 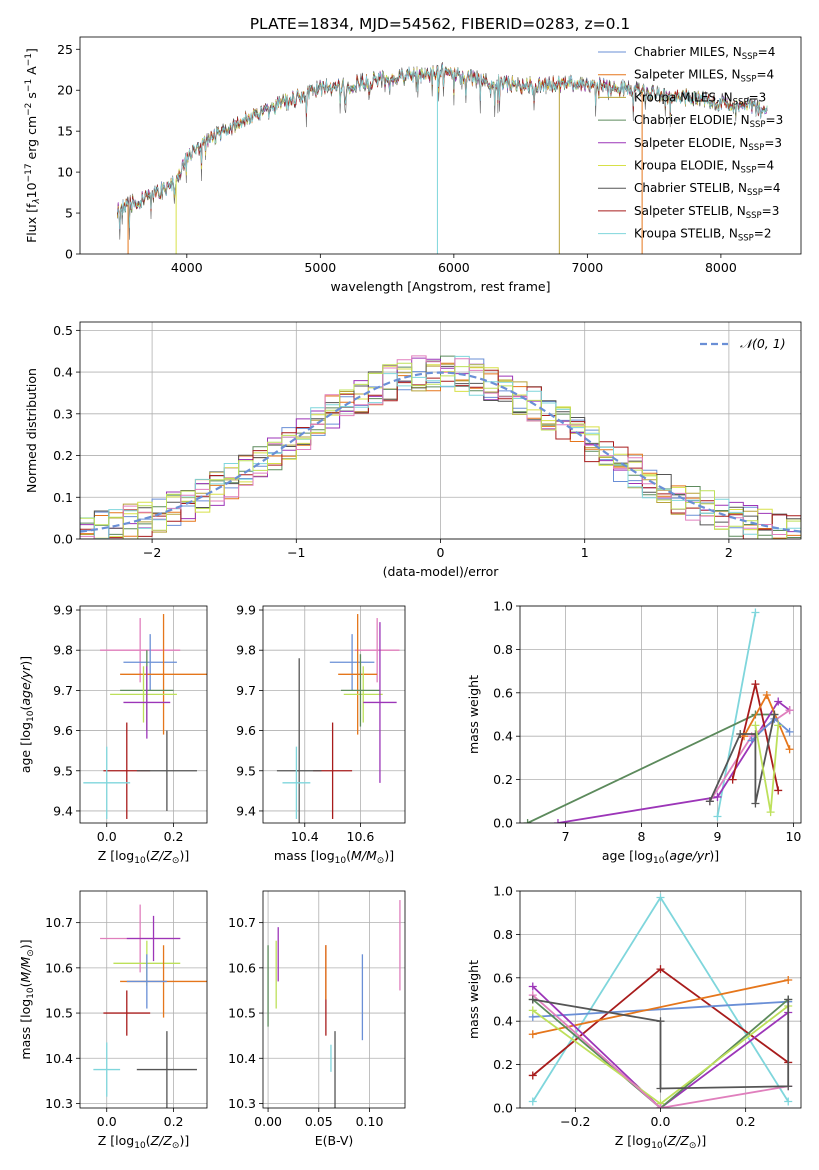 What do you see at coordinates (707, 189) in the screenshot?
I see `legend-label: Chabrier STELIB, NSSP=4` at bounding box center [707, 189].